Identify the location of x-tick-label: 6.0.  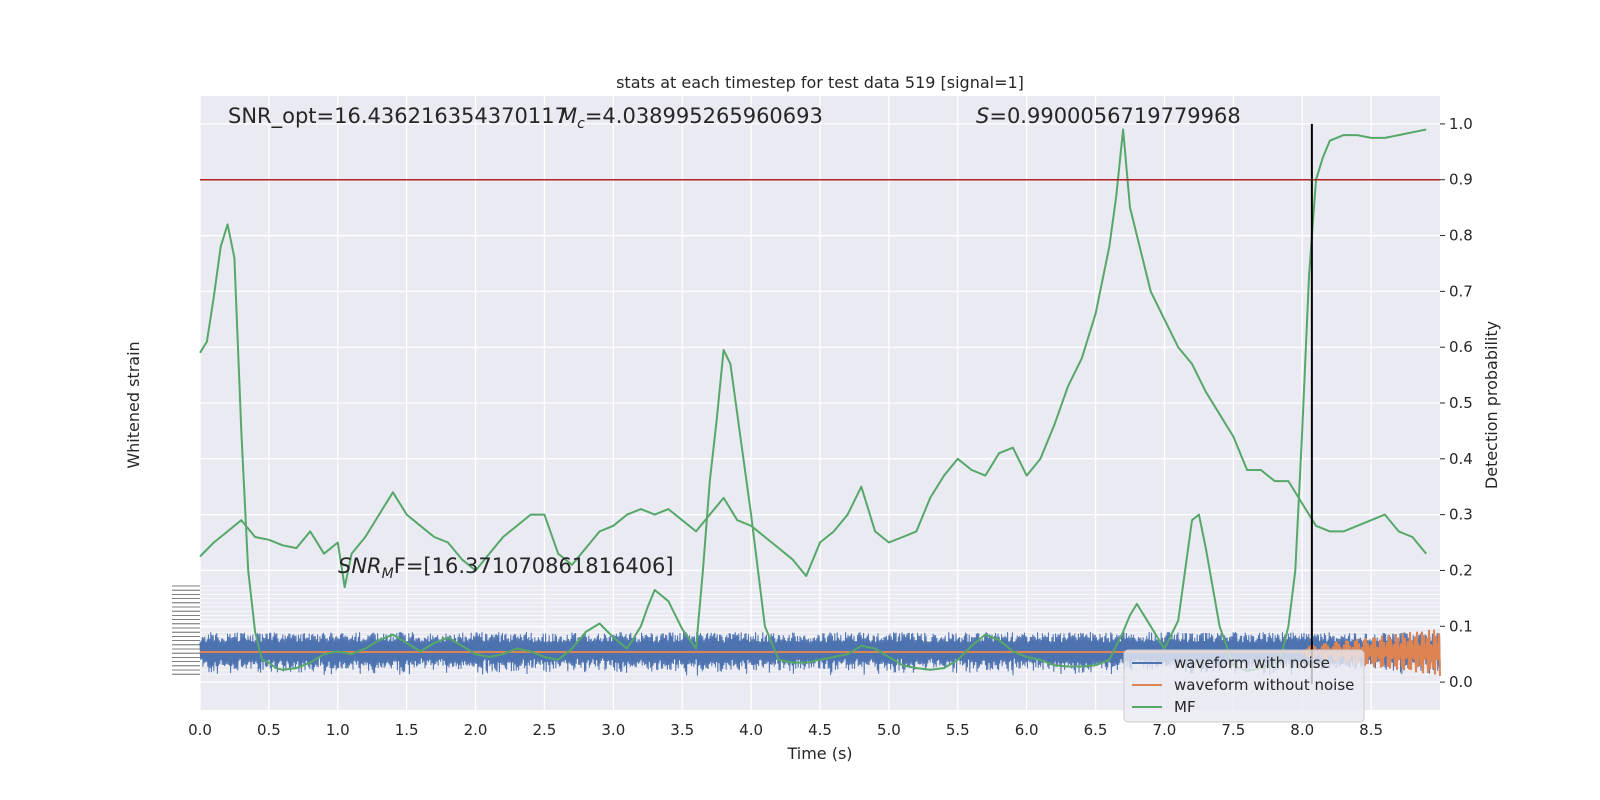
(1027, 730).